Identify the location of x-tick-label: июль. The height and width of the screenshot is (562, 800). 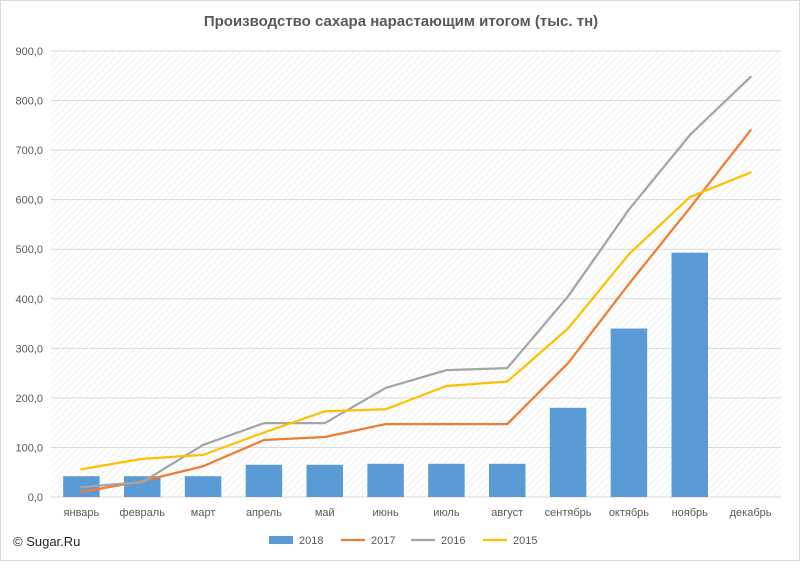
(446, 513).